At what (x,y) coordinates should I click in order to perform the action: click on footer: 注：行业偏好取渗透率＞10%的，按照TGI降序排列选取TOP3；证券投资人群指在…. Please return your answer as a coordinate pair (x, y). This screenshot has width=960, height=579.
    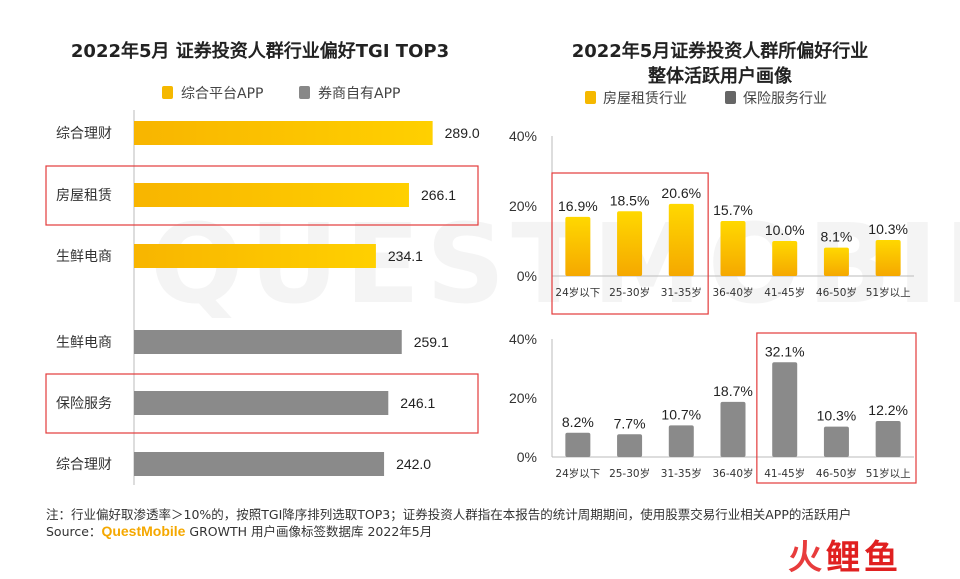
    Looking at the image, I should click on (486, 523).